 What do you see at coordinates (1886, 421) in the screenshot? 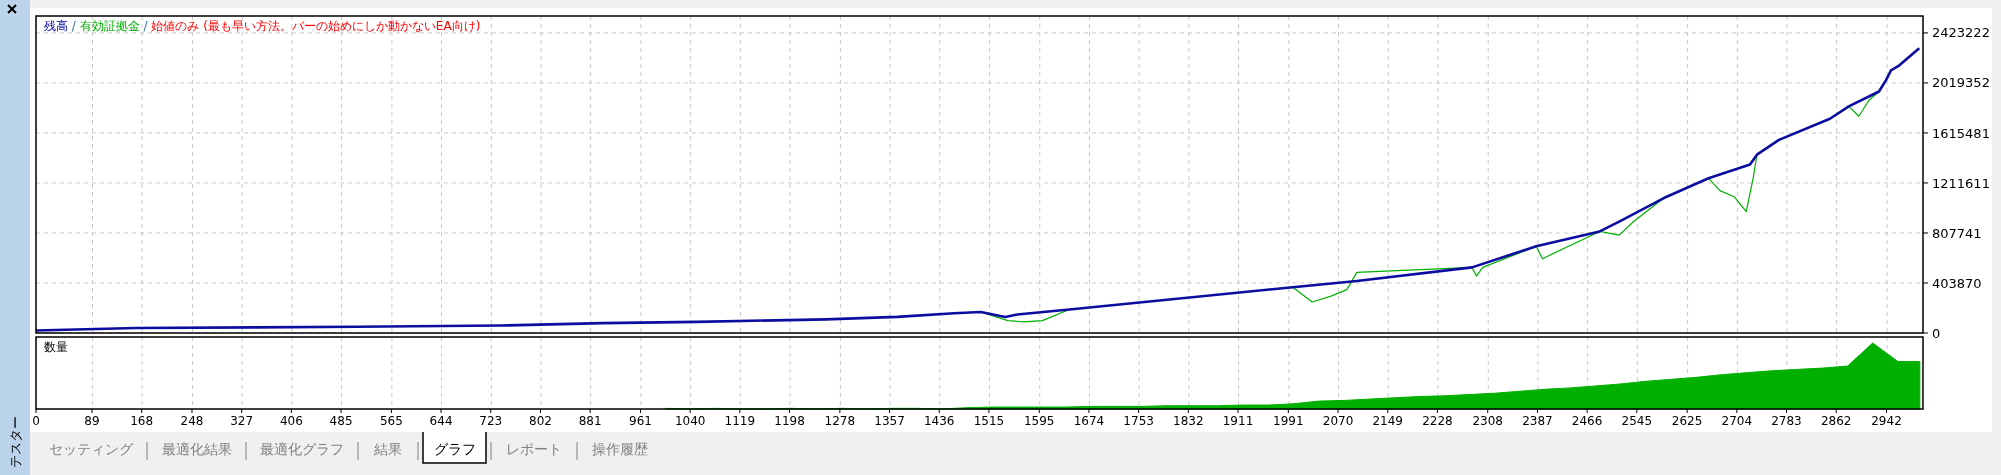
I see `x-tick-label: 2942` at bounding box center [1886, 421].